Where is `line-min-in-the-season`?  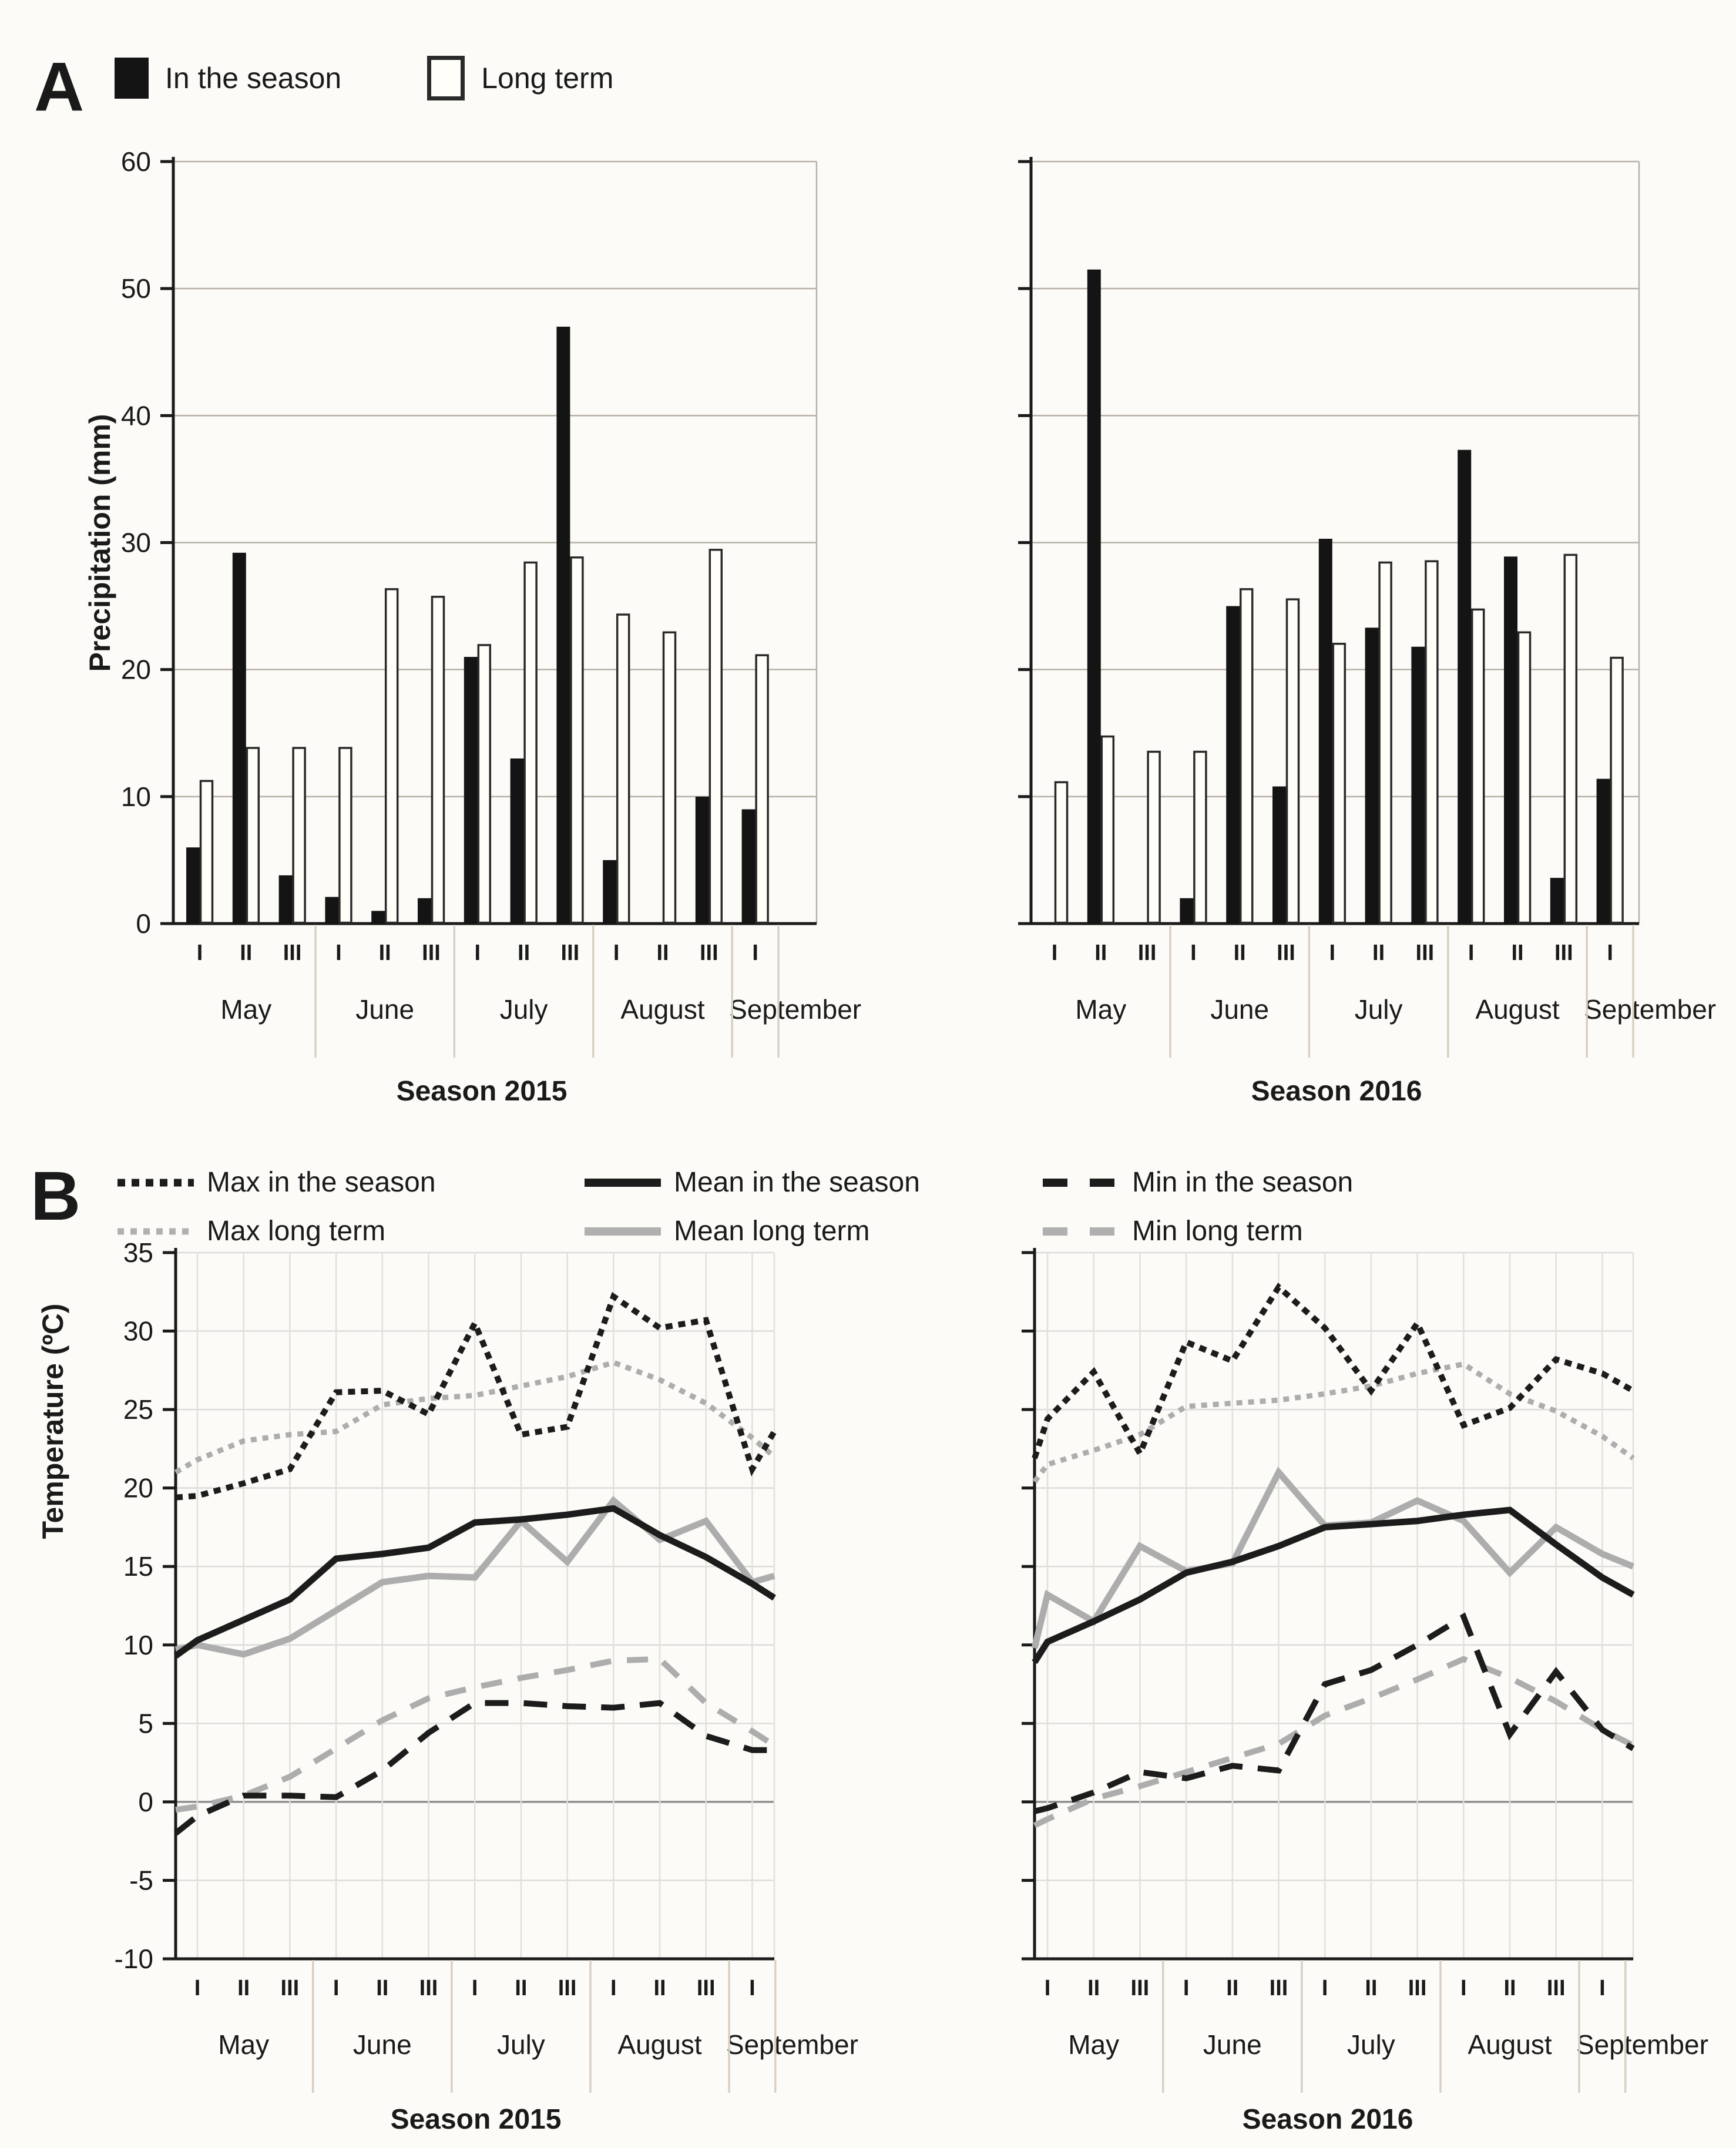 line-min-in-the-season is located at coordinates (1334, 1713).